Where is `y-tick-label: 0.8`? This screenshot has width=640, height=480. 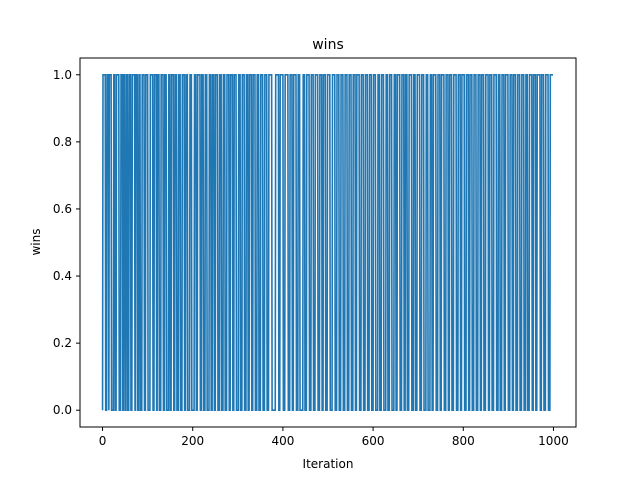
y-tick-label: 0.8 is located at coordinates (62, 142).